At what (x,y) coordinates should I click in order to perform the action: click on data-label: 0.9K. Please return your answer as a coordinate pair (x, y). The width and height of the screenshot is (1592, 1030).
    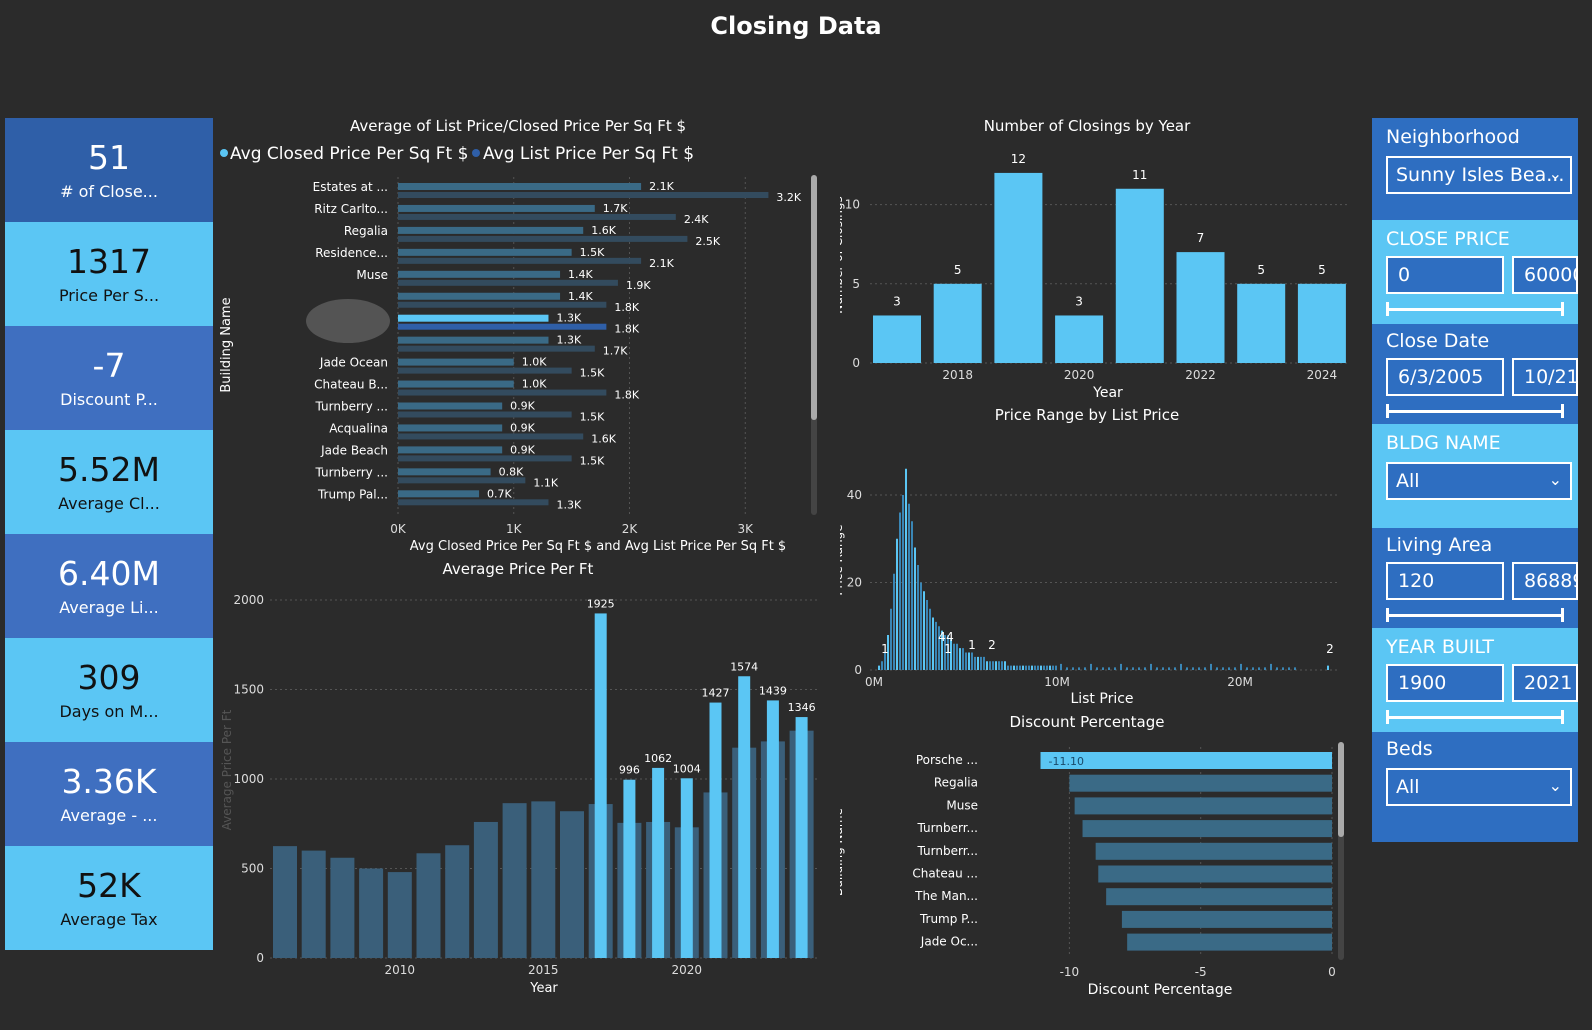
    Looking at the image, I should click on (522, 406).